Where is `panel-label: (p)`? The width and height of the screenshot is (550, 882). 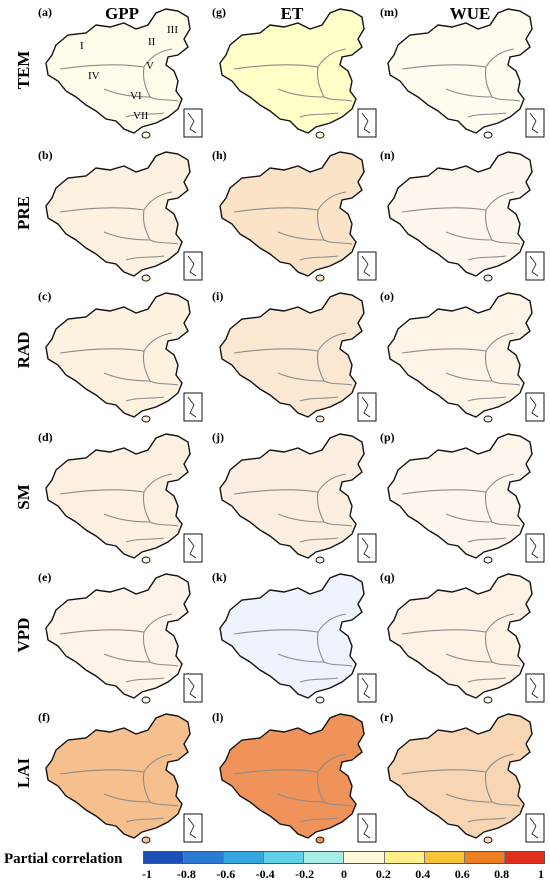 panel-label: (p) is located at coordinates (387, 437).